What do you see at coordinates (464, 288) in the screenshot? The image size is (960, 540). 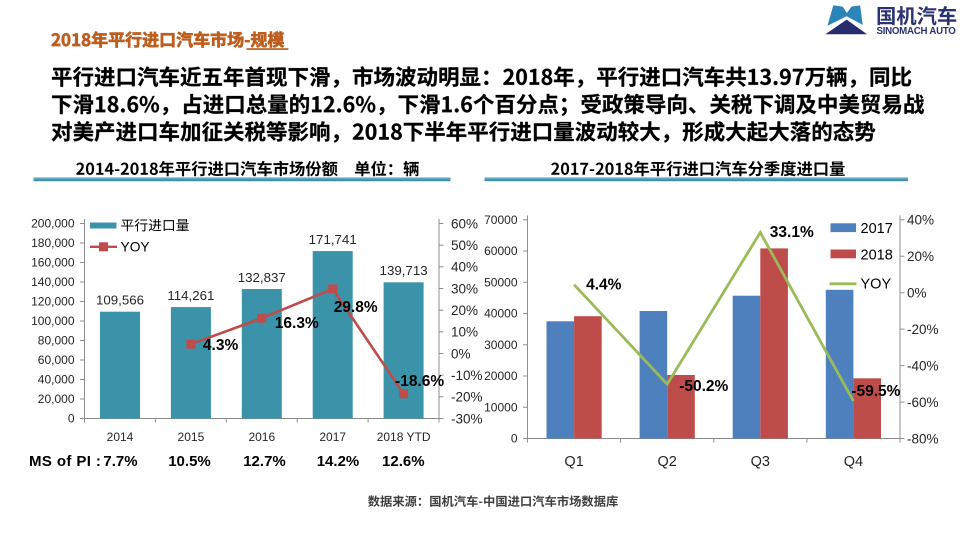 I see `svg-text: 30%` at bounding box center [464, 288].